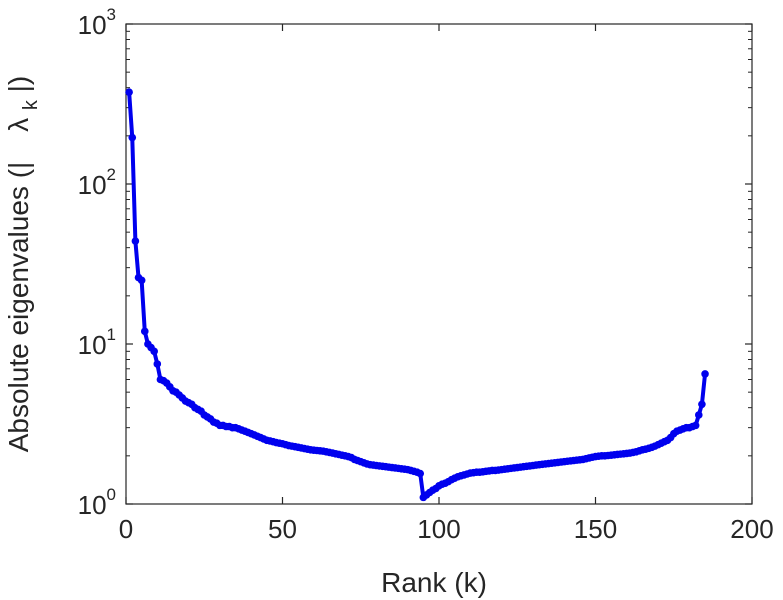 This screenshot has height=600, width=783. What do you see at coordinates (126, 529) in the screenshot?
I see `x-tick-label: 0` at bounding box center [126, 529].